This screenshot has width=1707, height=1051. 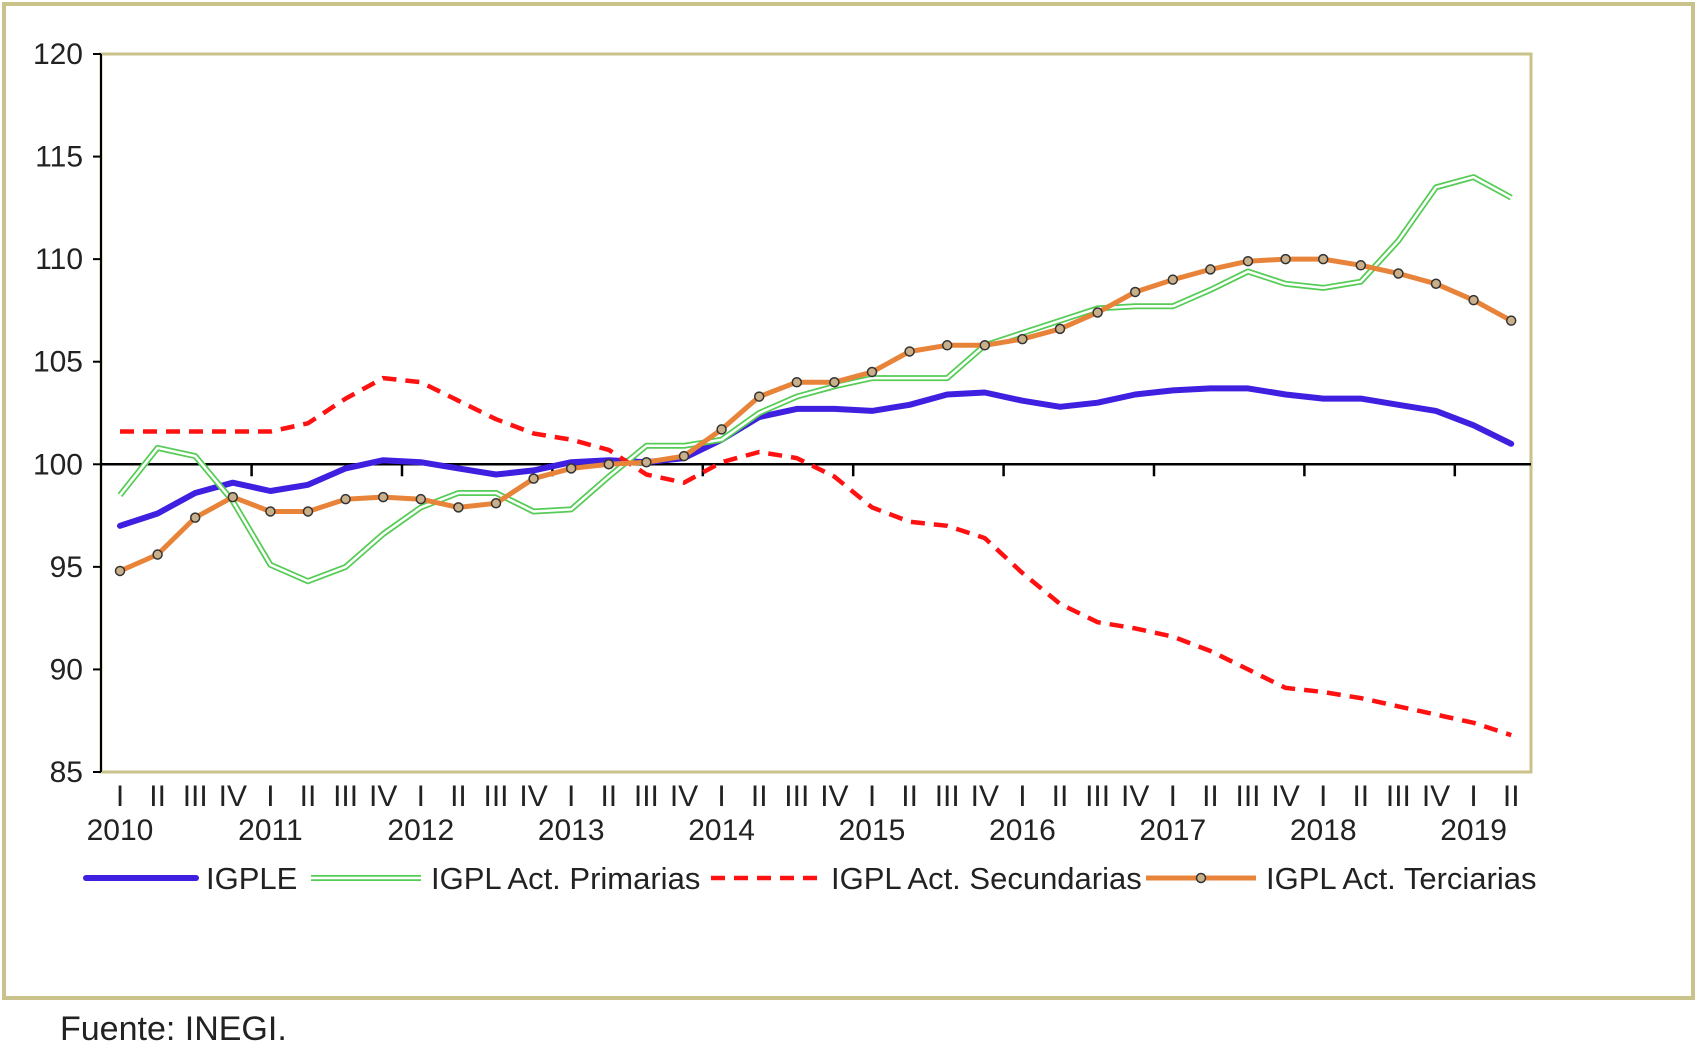 I want to click on x-year-label: 2018, so click(x=1323, y=830).